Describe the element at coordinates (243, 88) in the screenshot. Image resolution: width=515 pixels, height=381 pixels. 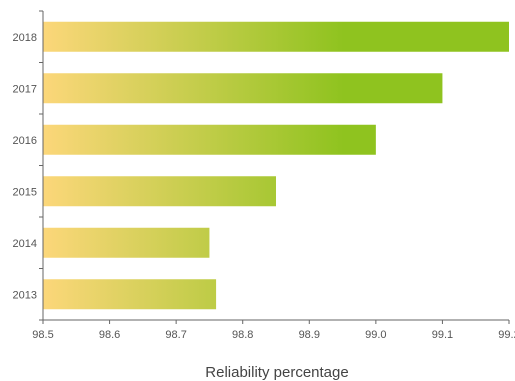
I see `bar-2017` at that location.